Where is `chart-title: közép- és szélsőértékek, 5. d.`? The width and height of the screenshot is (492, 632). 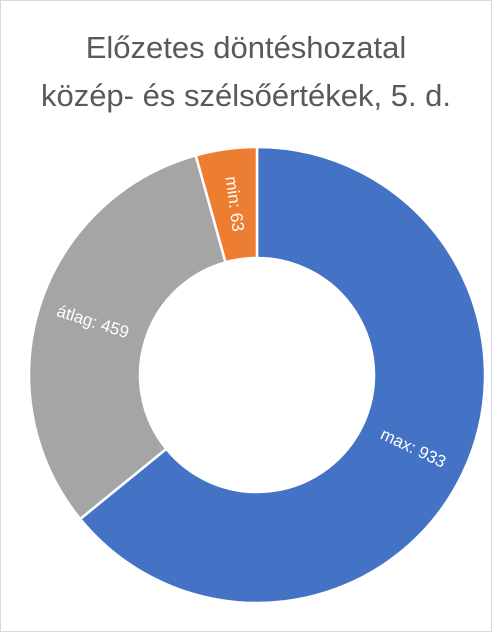 chart-title: közép- és szélsőértékek, 5. d. is located at coordinates (246, 95).